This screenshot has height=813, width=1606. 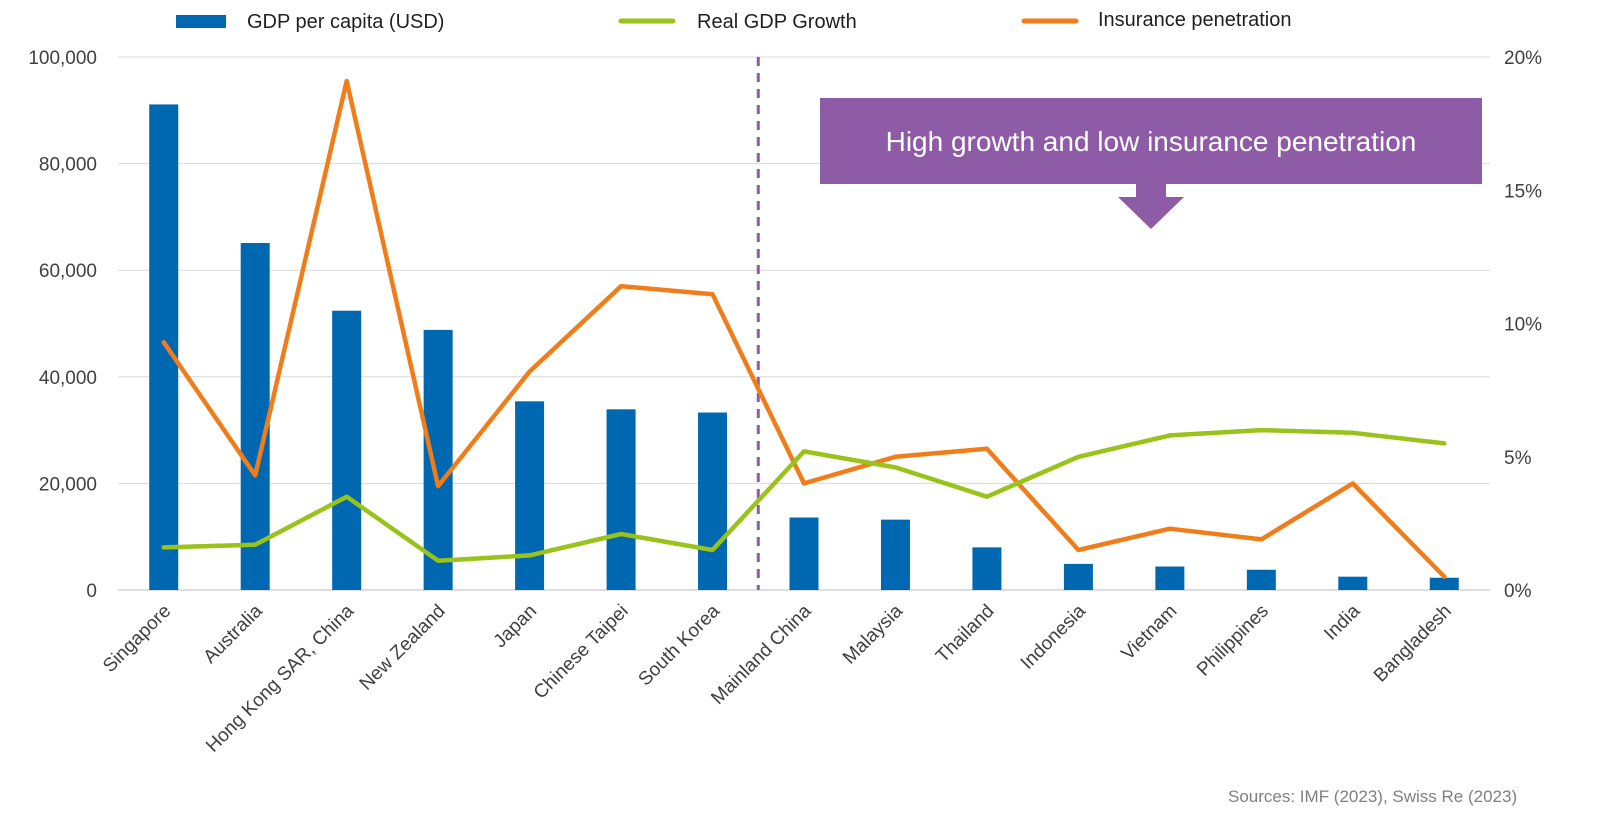 I want to click on bar-gdp-chinese-taipei, so click(x=621, y=499).